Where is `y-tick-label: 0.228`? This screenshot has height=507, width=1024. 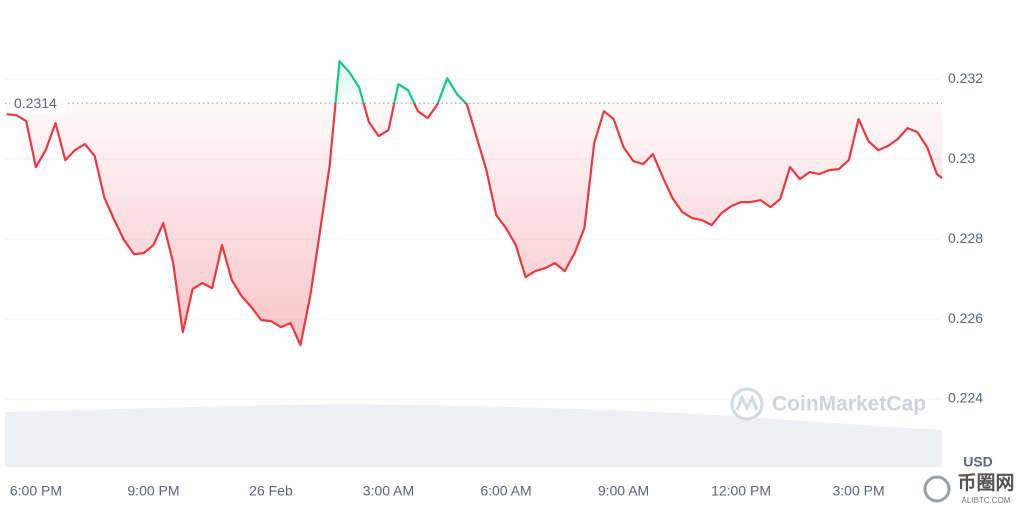 y-tick-label: 0.228 is located at coordinates (965, 238).